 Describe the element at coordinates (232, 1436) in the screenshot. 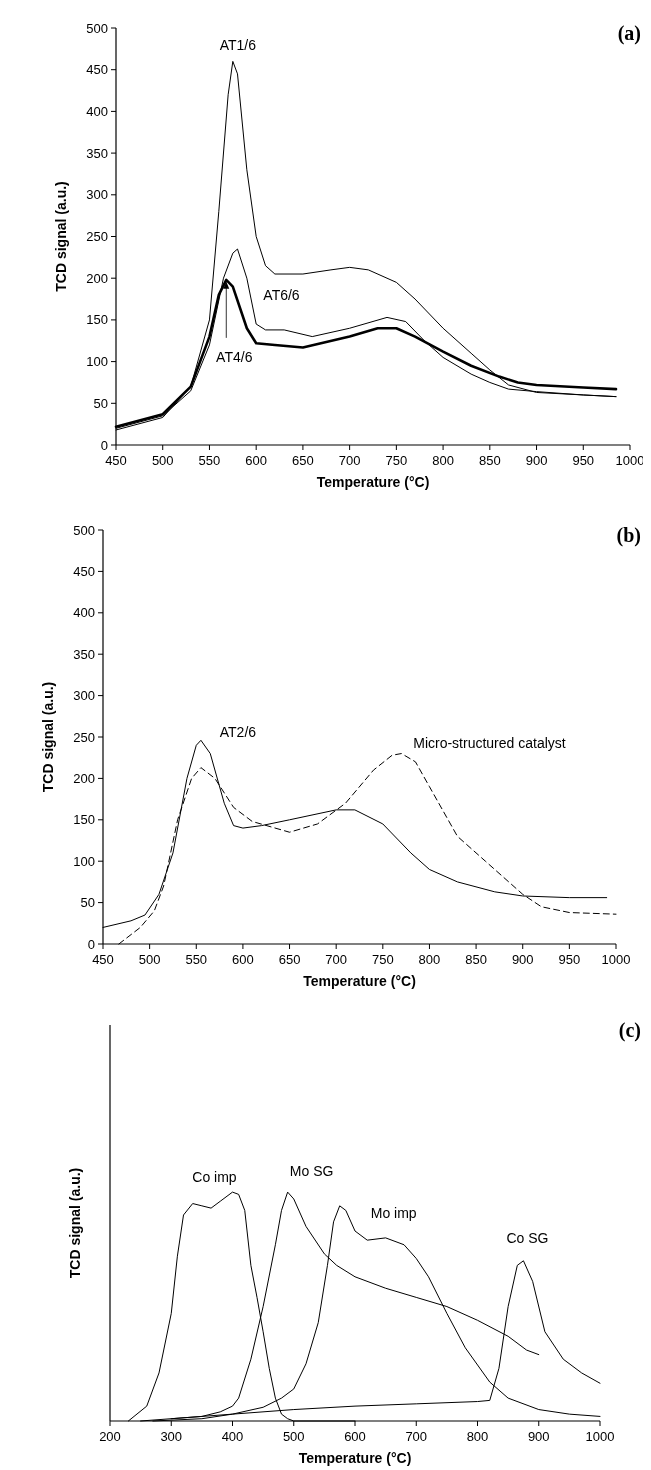

I see `x-tick-label: 400` at that location.